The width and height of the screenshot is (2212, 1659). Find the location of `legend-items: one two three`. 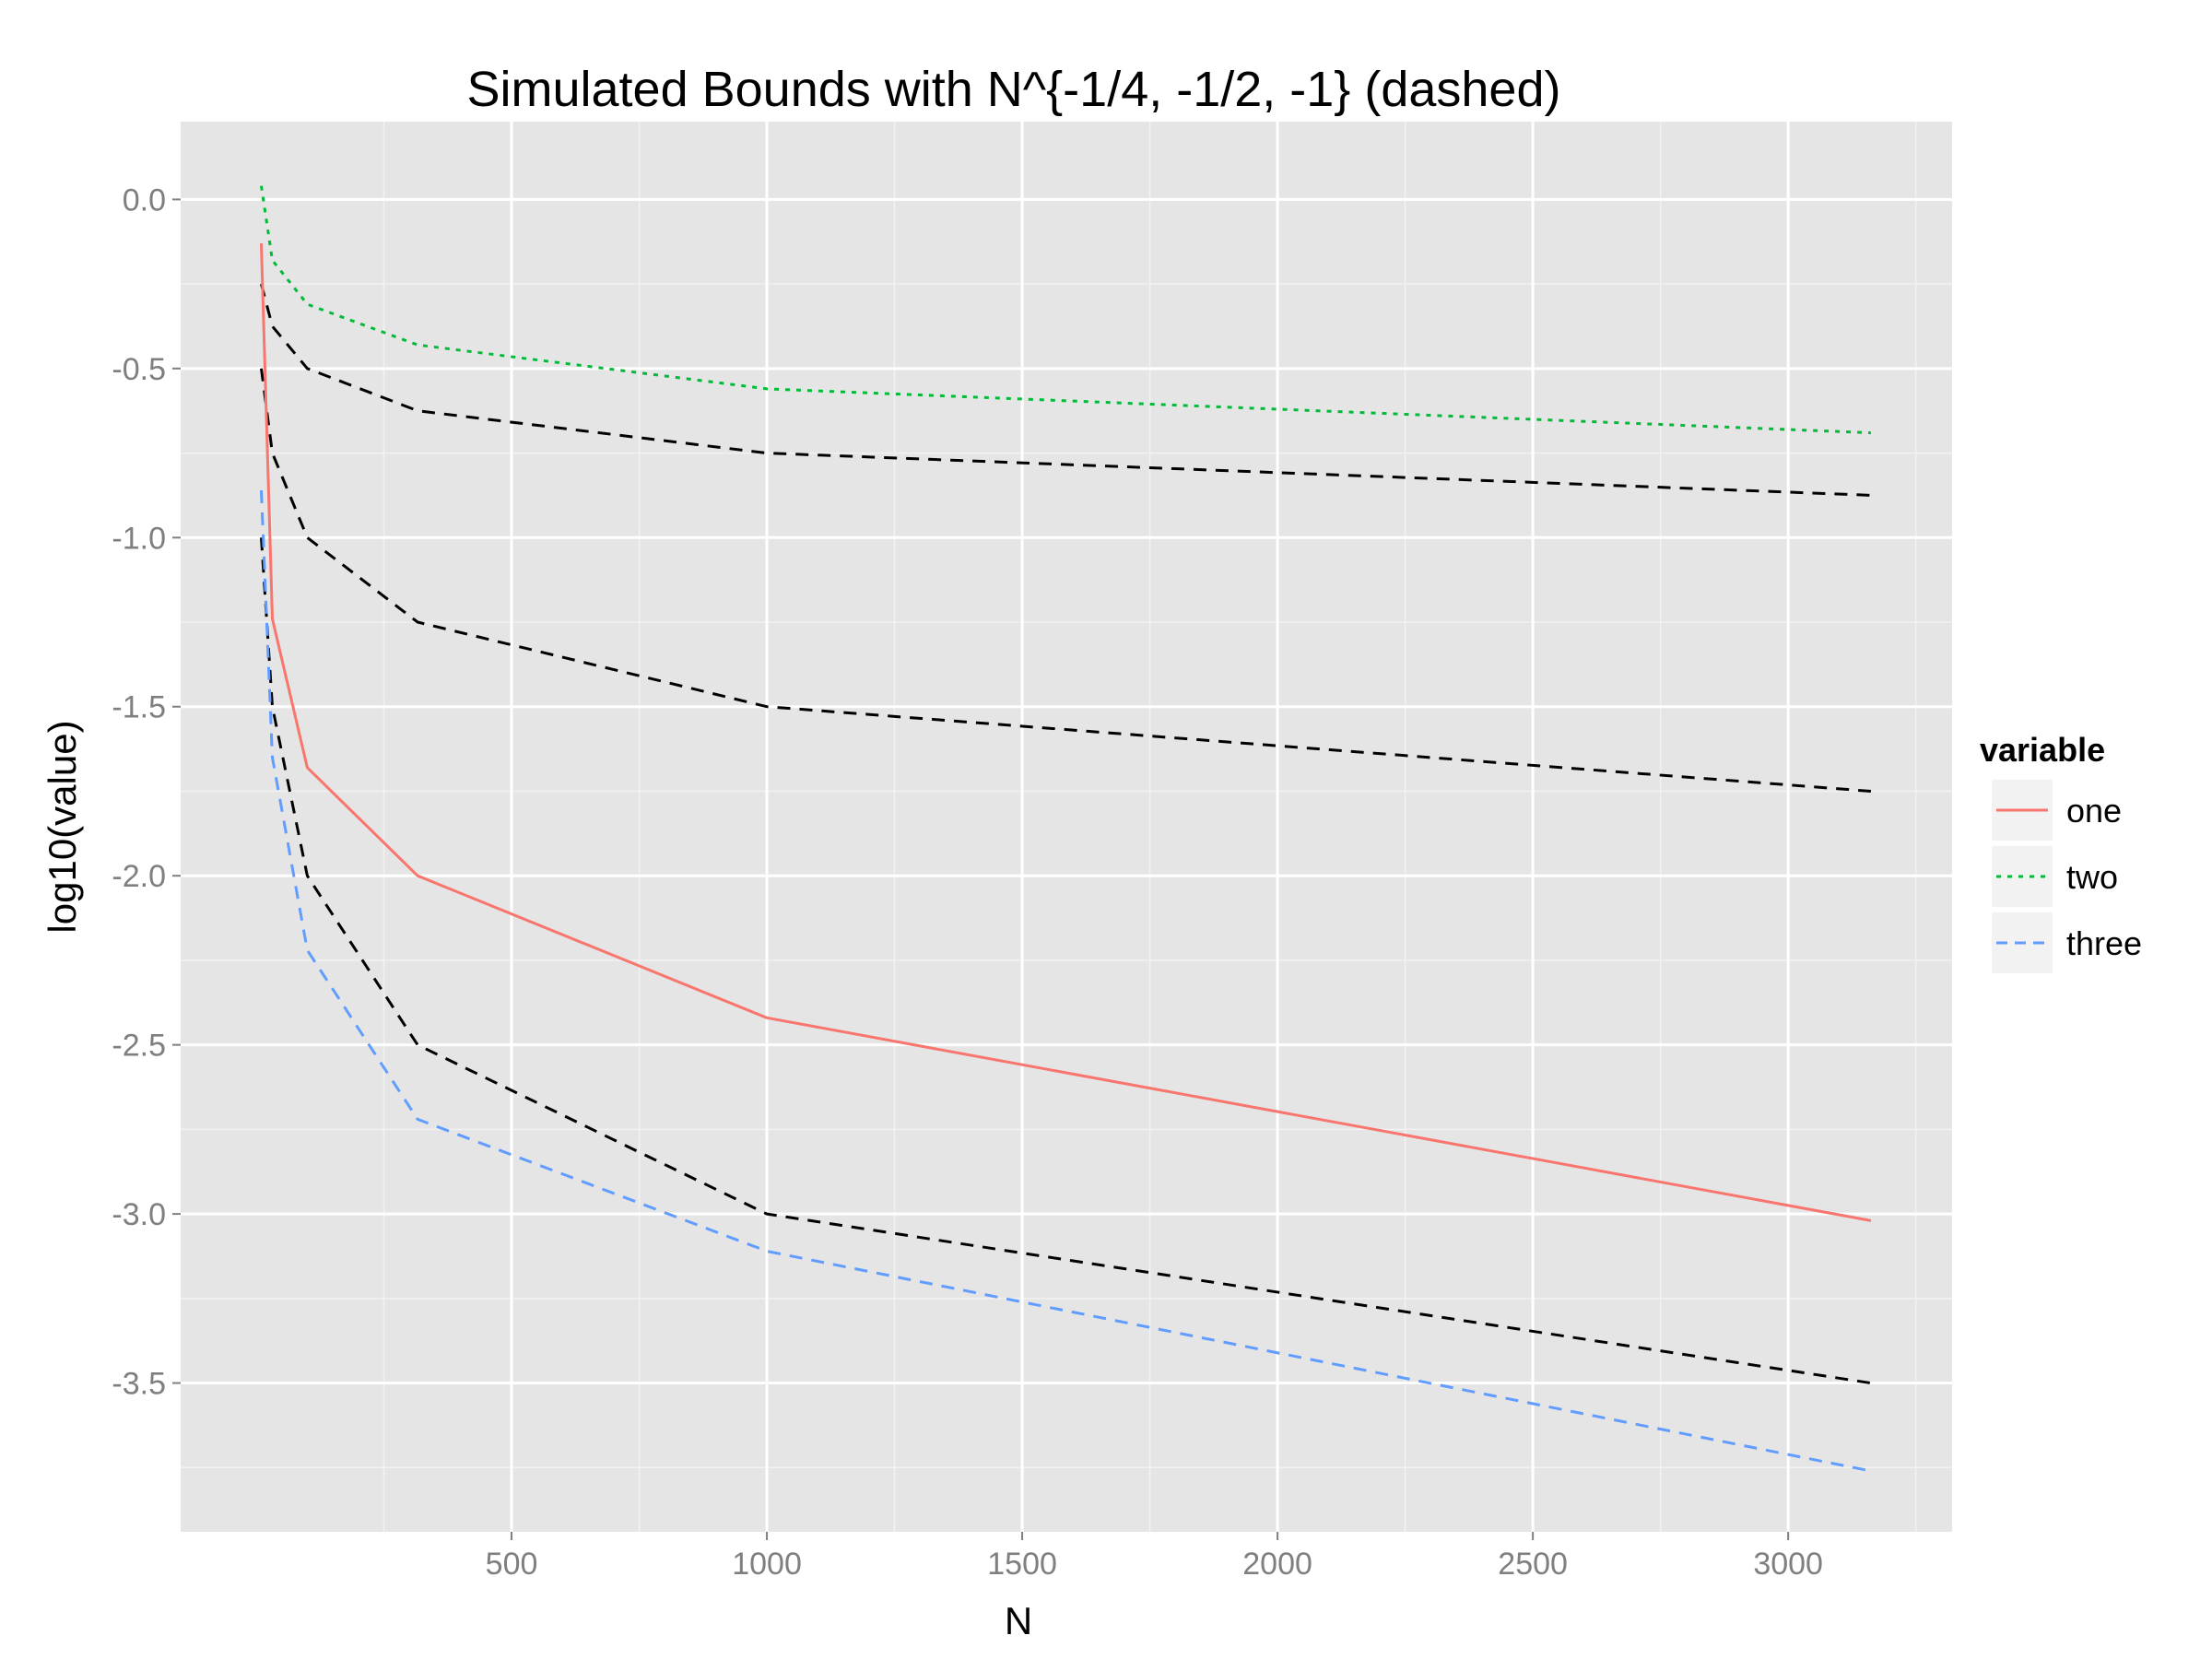

legend-items: one two three is located at coordinates (2066, 876).